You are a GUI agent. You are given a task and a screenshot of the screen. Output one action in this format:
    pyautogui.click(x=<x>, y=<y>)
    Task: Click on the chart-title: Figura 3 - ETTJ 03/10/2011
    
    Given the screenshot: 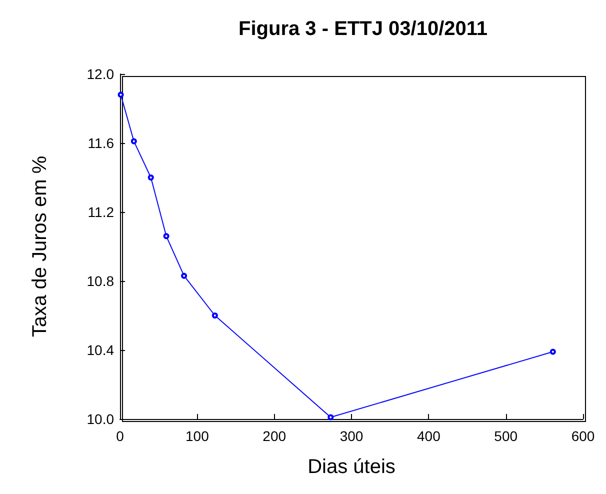 What is the action you would take?
    pyautogui.click(x=363, y=29)
    